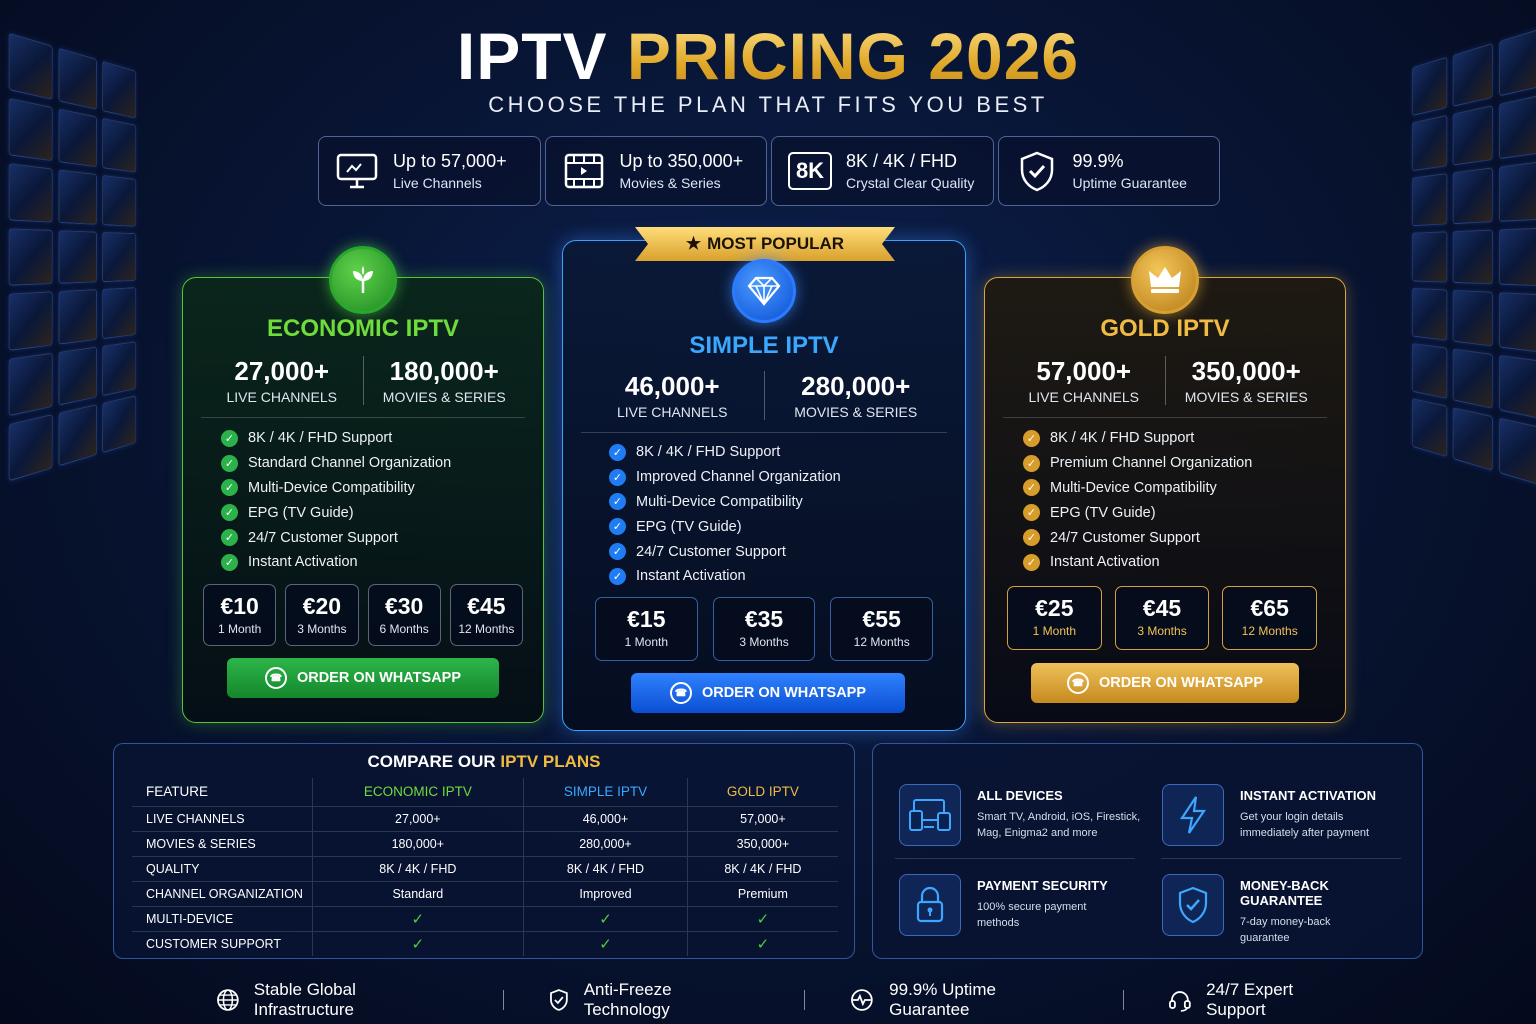  What do you see at coordinates (445, 371) in the screenshot?
I see `movies-count: 180,000+` at bounding box center [445, 371].